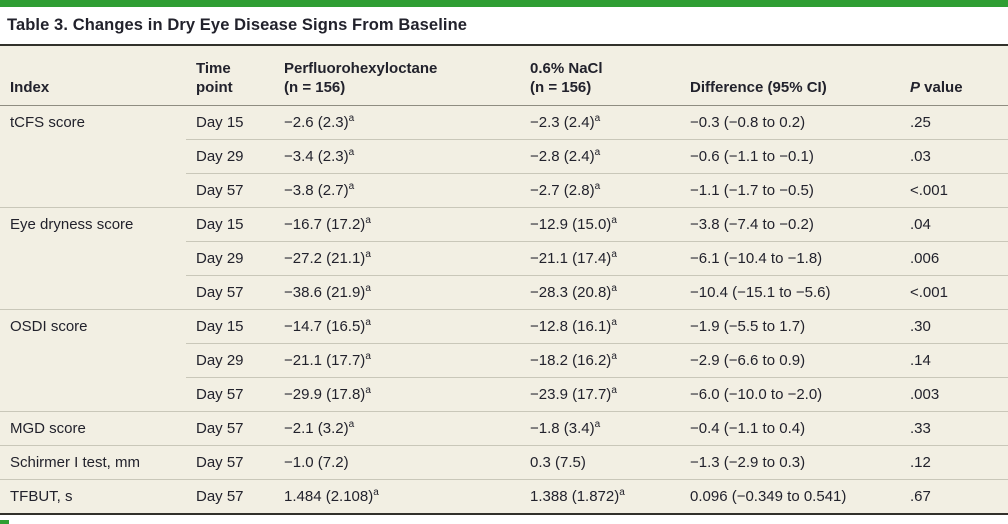 The width and height of the screenshot is (1008, 524). I want to click on nacl-cell: −2.7 (2.8)a, so click(600, 189).